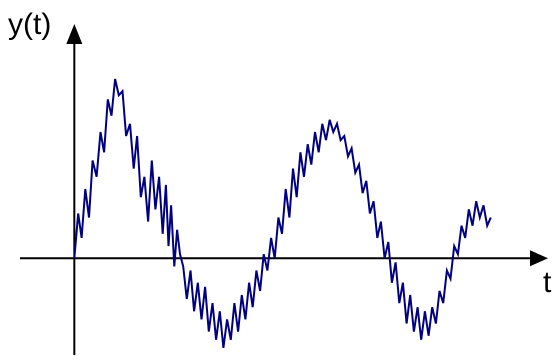 The width and height of the screenshot is (555, 361). What do you see at coordinates (539, 258) in the screenshot?
I see `x-axis-arrow` at bounding box center [539, 258].